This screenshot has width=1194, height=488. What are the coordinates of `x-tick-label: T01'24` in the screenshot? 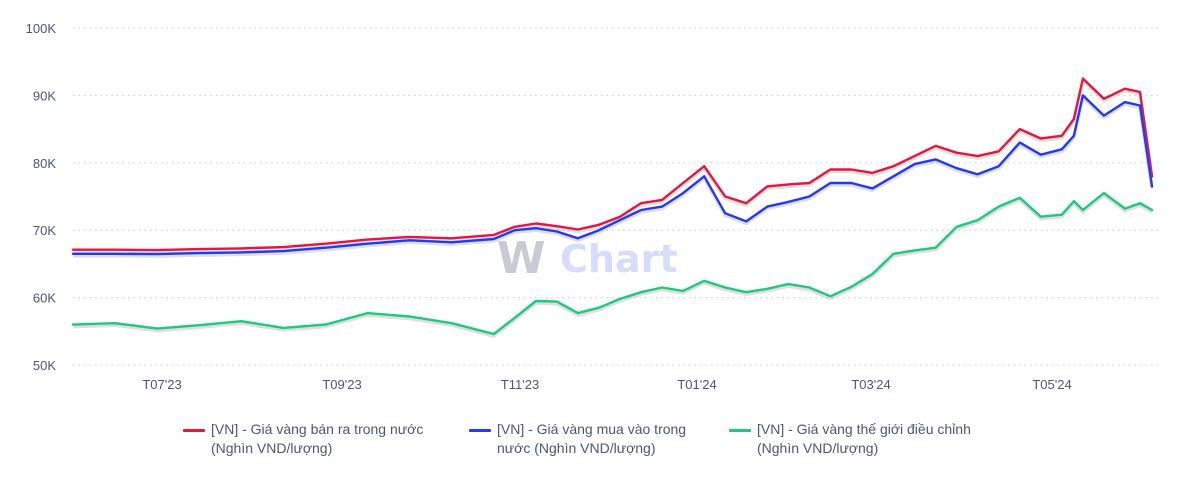 It's located at (696, 384).